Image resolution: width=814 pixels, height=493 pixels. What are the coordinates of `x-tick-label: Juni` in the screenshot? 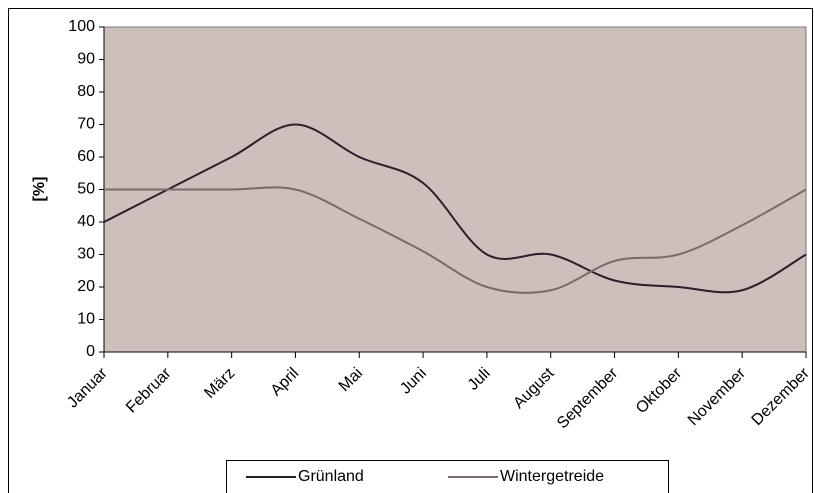 It's located at (413, 381).